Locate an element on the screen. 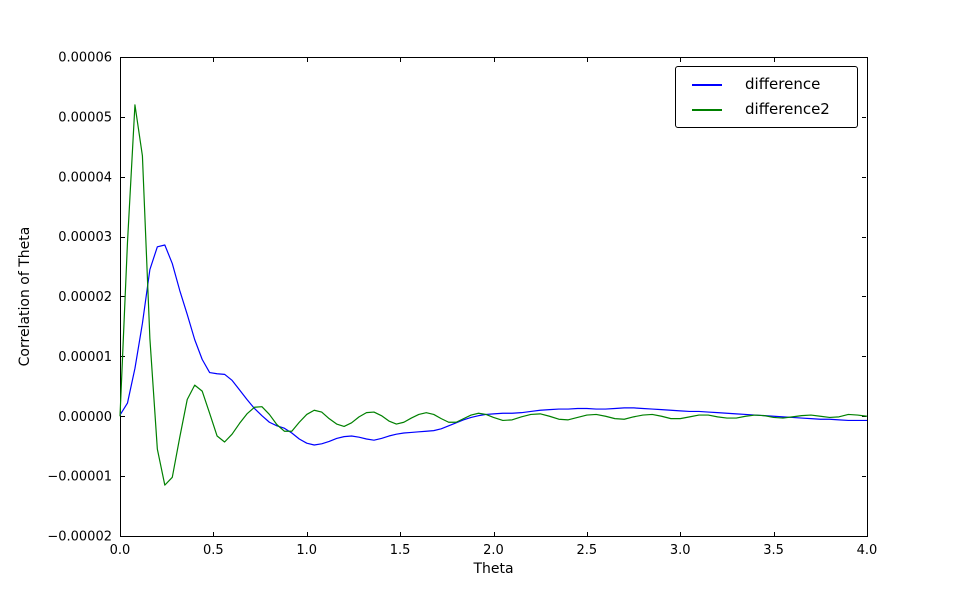 The width and height of the screenshot is (963, 597). y-tick-label: 0.00002 is located at coordinates (85, 297).